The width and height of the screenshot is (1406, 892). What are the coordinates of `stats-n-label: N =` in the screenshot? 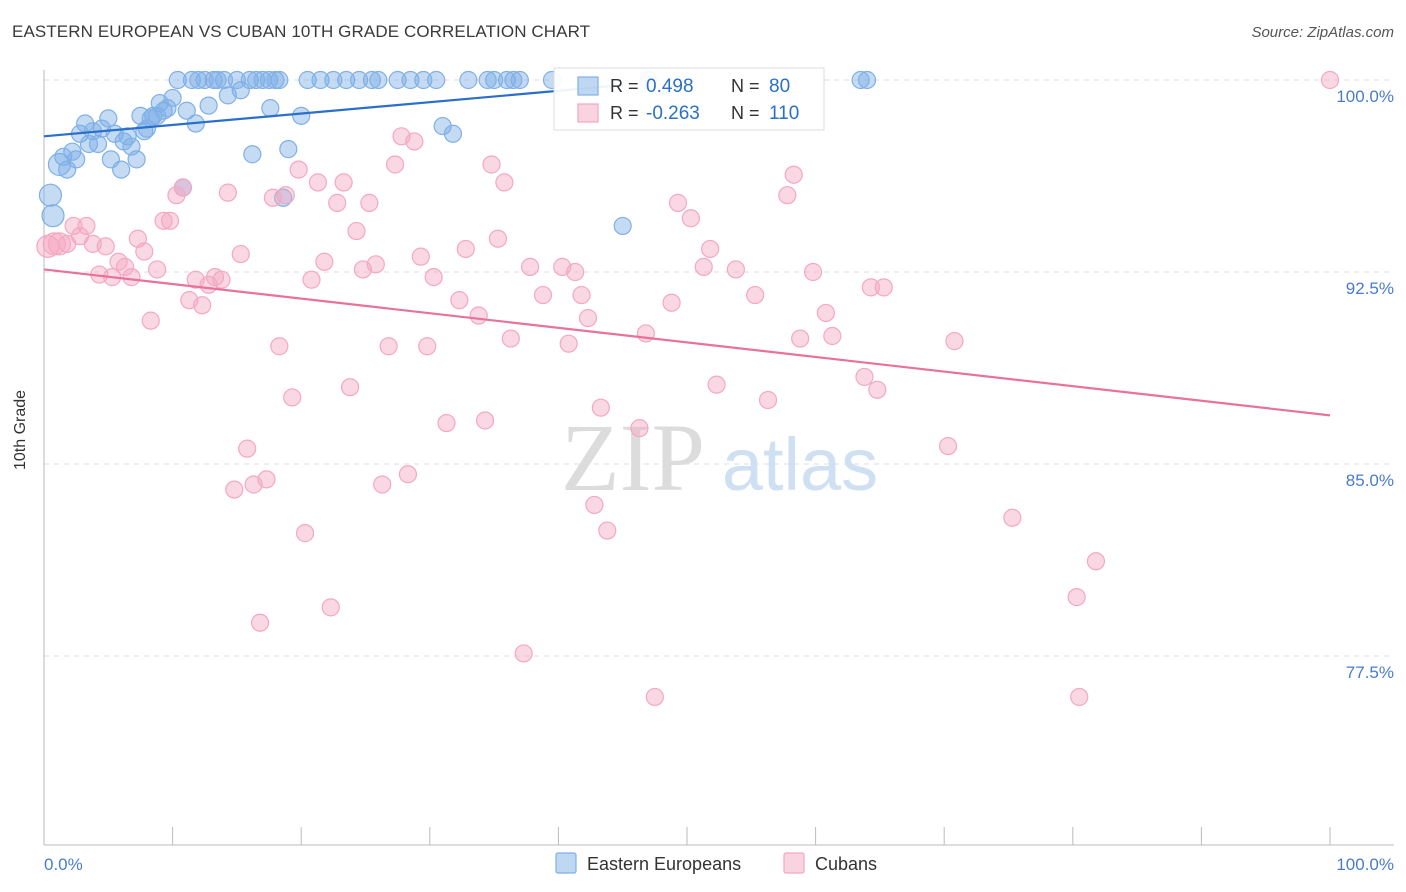 It's located at (745, 113).